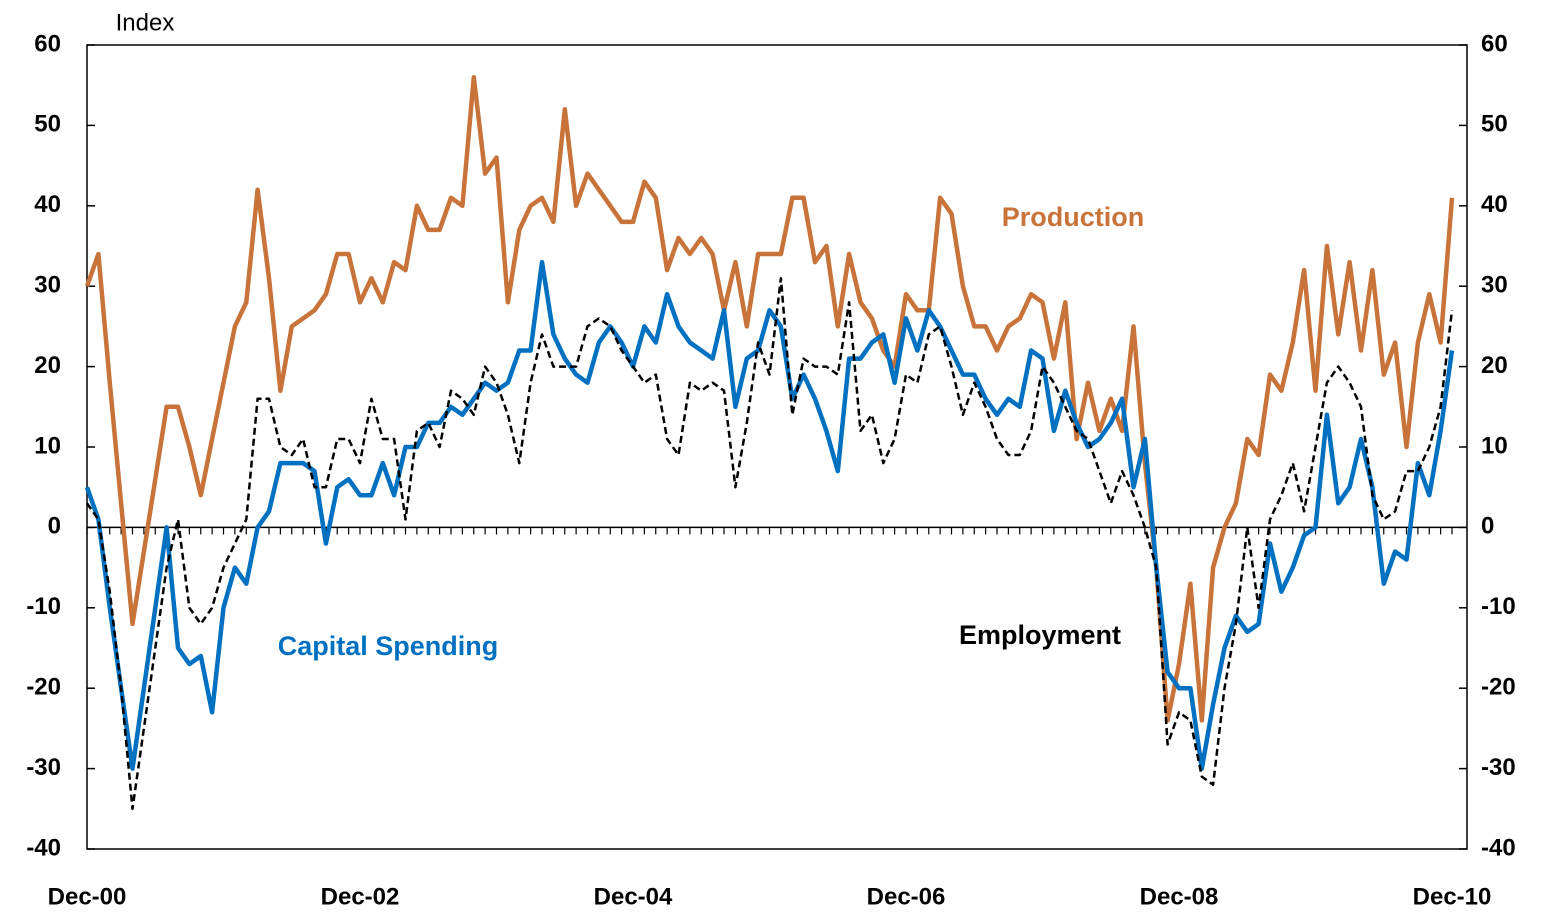 The image size is (1544, 912). I want to click on y2-tick-label: 30, so click(1494, 285).